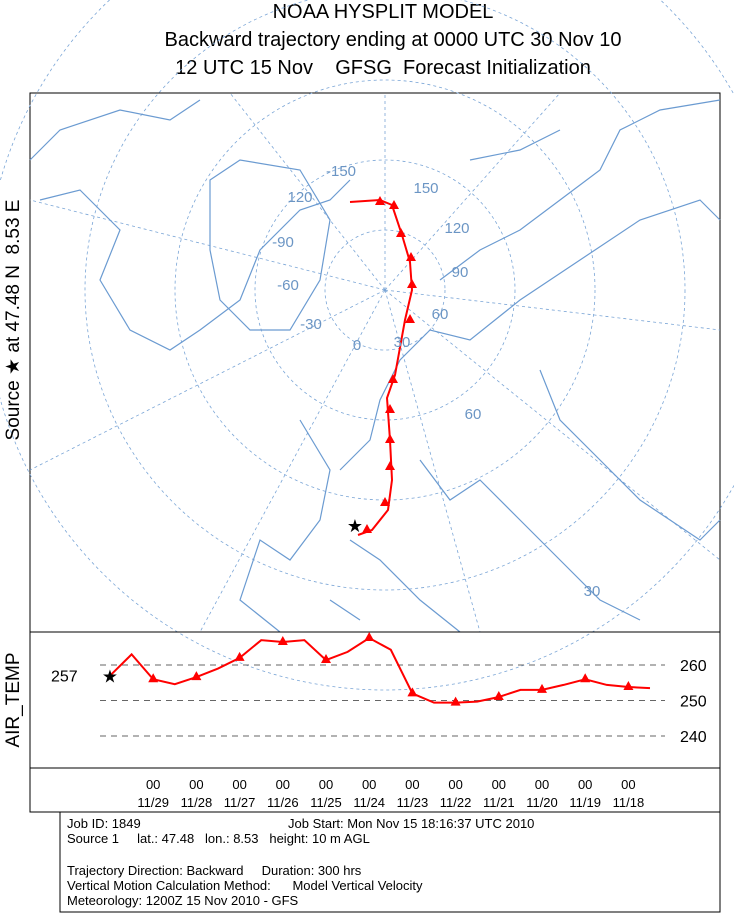  I want to click on grid-label: 90, so click(460, 272).